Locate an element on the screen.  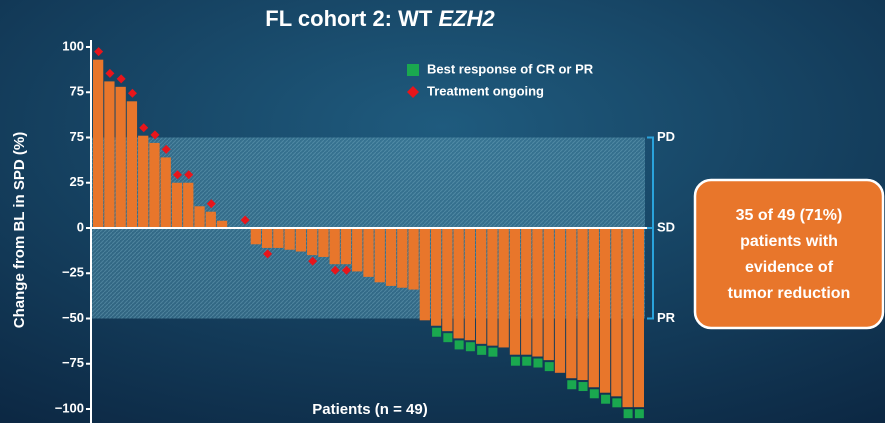
y-tick-label: 0 is located at coordinates (80, 226).